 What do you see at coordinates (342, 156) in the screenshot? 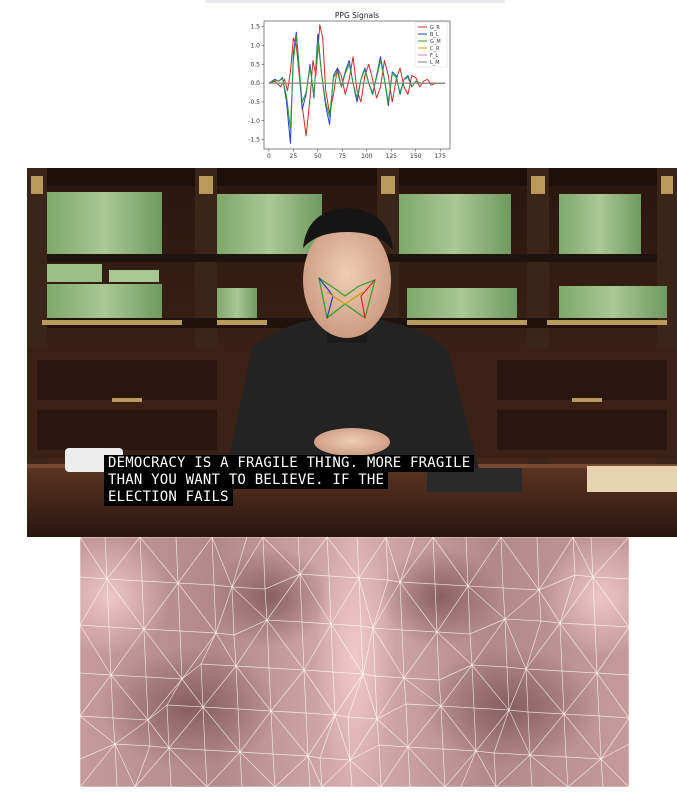
I see `x-tick-label: 75` at bounding box center [342, 156].